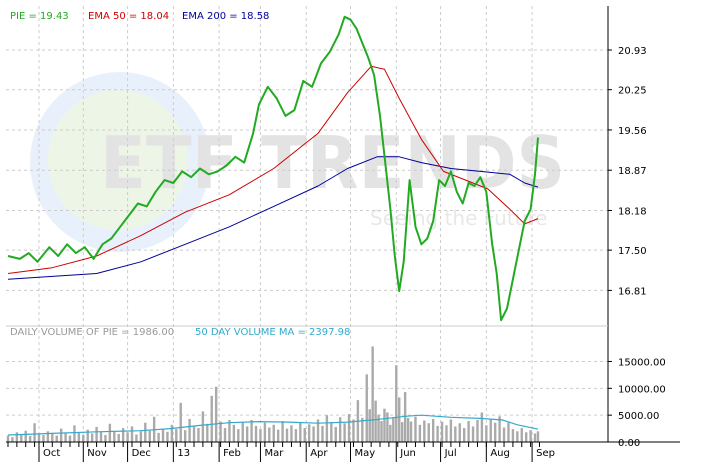 The width and height of the screenshot is (725, 472). I want to click on x-tick-labels: Oct Nov Dec 13 Feb Mar Apr May Jun Jul Aug Sep, so click(299, 453).